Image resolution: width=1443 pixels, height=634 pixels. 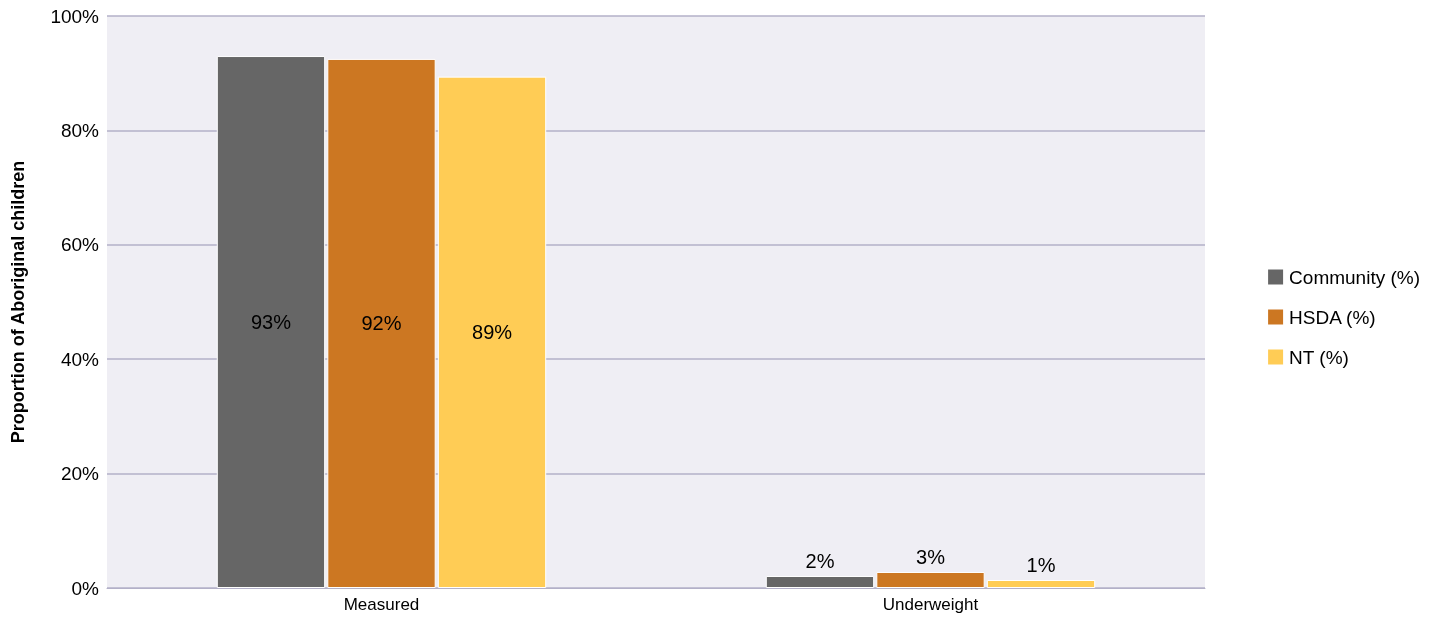 I want to click on legend-label: HSDA (%), so click(x=1332, y=317).